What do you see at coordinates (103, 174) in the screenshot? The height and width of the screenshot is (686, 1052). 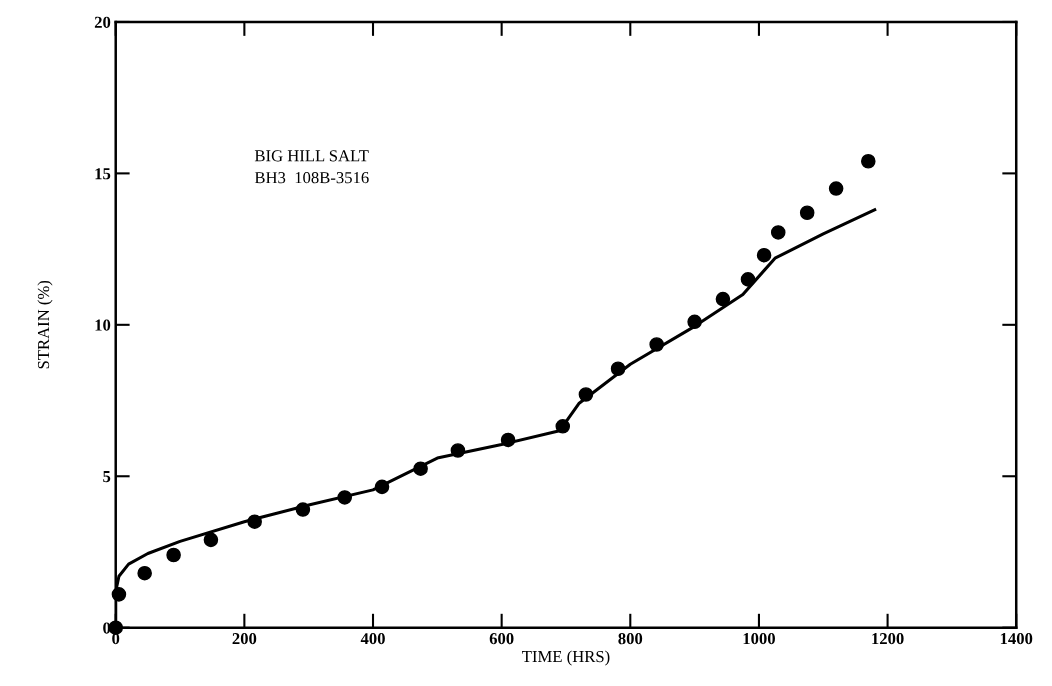 I see `y-tick-label: 15` at bounding box center [103, 174].